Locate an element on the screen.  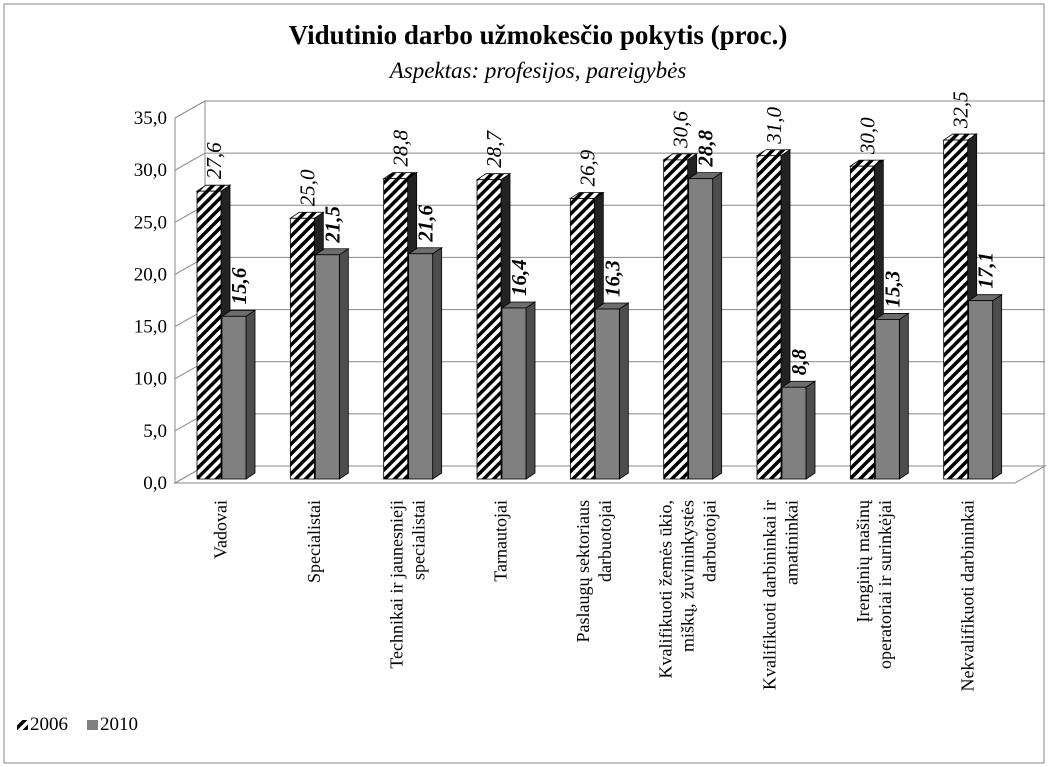
x-tick-label: Kvalifikuoti darbininkai ir is located at coordinates (770, 595).